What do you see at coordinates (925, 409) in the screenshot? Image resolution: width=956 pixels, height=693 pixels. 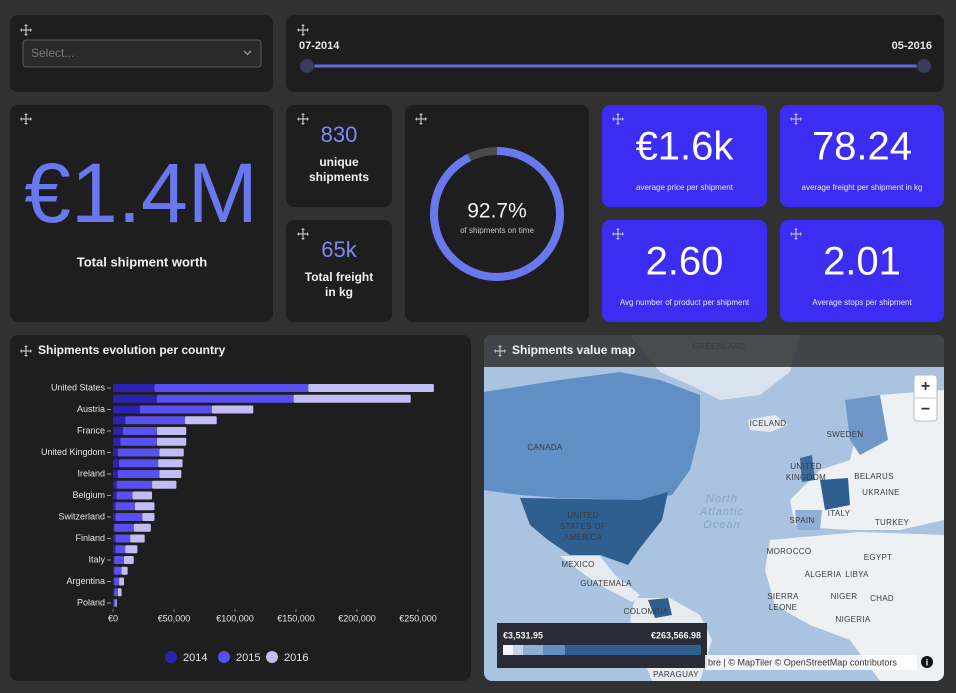 I see `zoom-out: −` at bounding box center [925, 409].